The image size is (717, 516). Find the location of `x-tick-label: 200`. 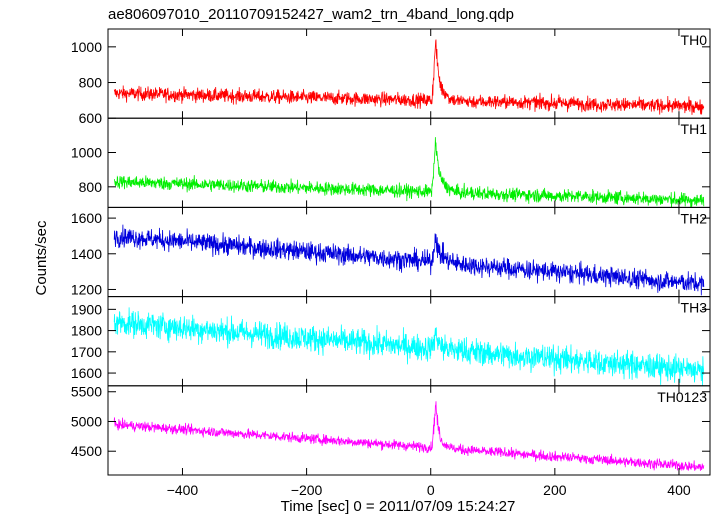

x-tick-label: 200 is located at coordinates (555, 490).